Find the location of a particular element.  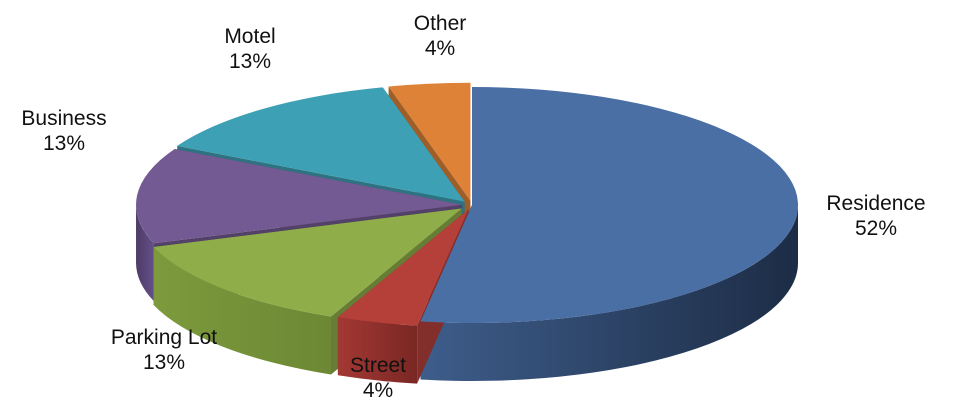

category-label-residence: Residence is located at coordinates (875, 203).